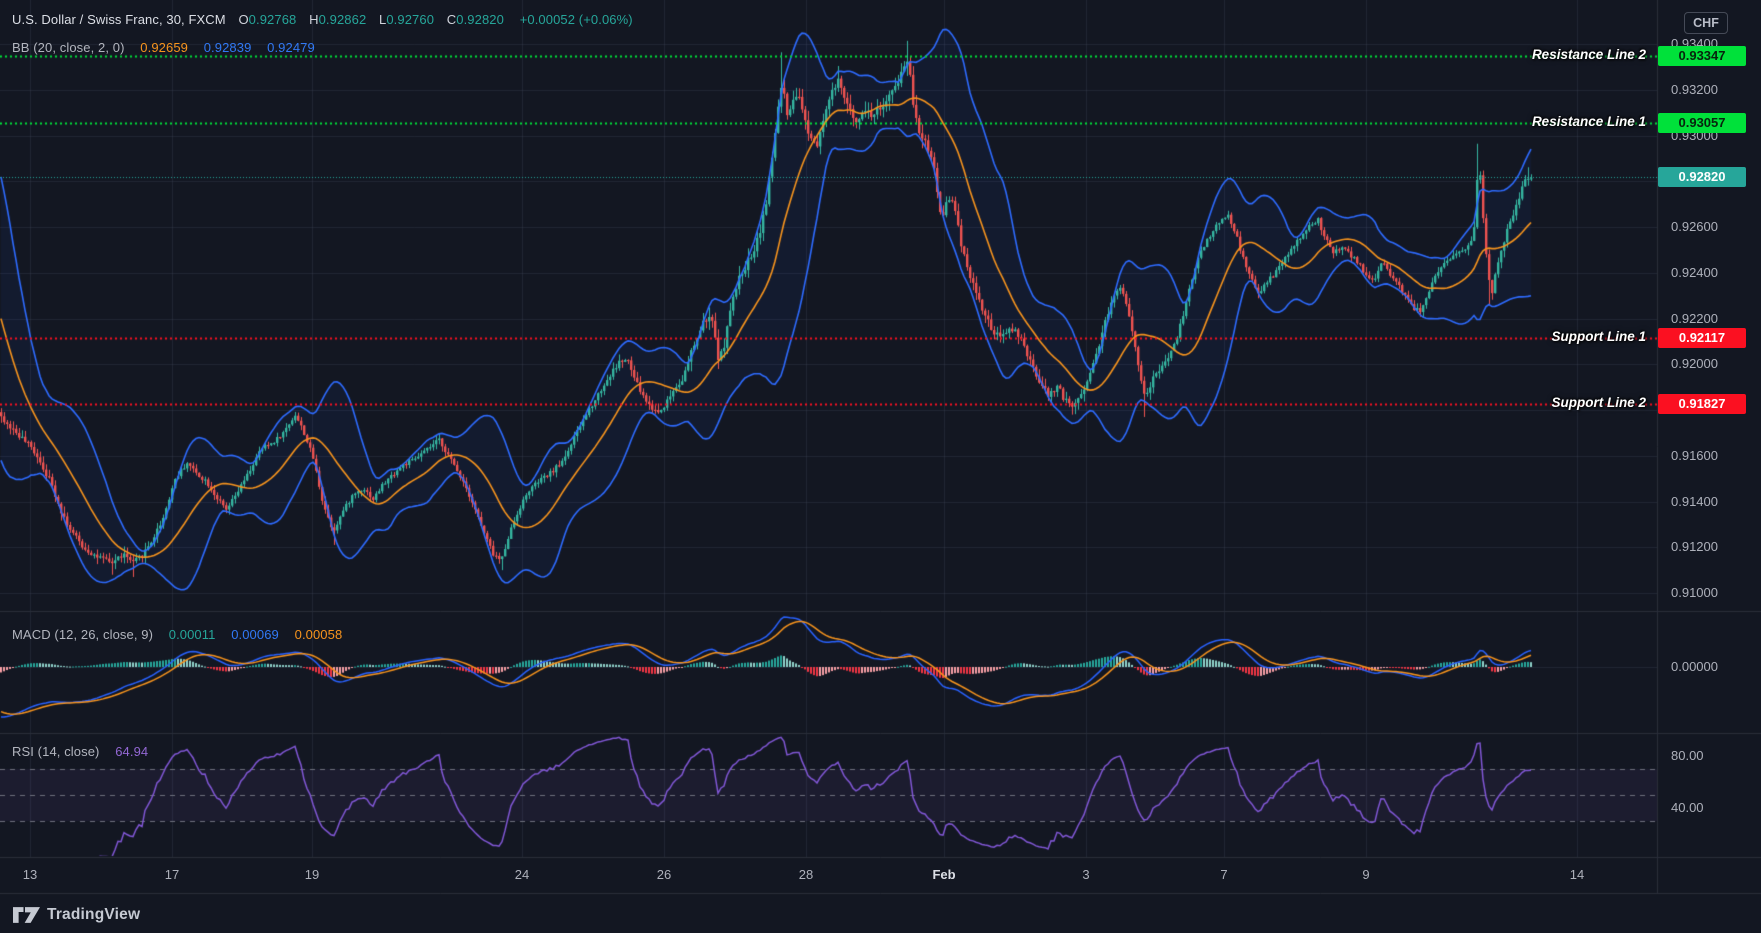 Image resolution: width=1761 pixels, height=933 pixels. Describe the element at coordinates (1694, 547) in the screenshot. I see `price-tick-label: 0.91200` at that location.